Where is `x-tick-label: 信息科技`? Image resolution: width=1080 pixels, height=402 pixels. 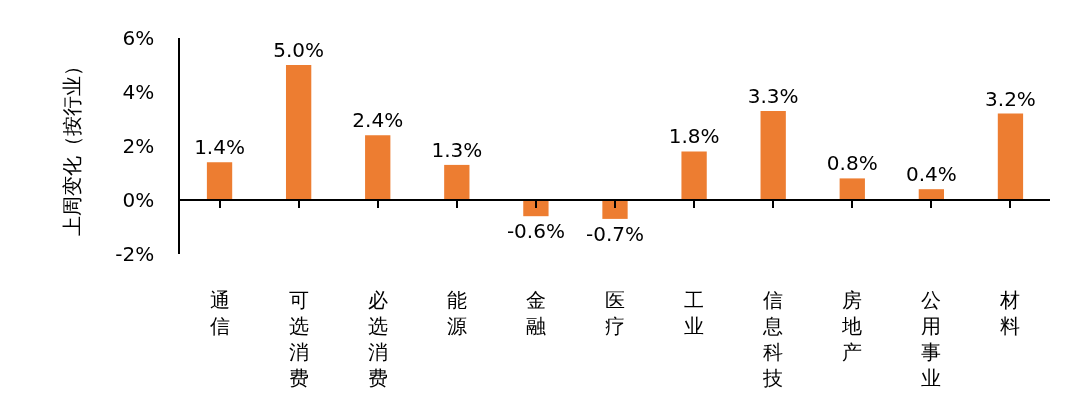 x-tick-label: 信息科技 is located at coordinates (773, 338).